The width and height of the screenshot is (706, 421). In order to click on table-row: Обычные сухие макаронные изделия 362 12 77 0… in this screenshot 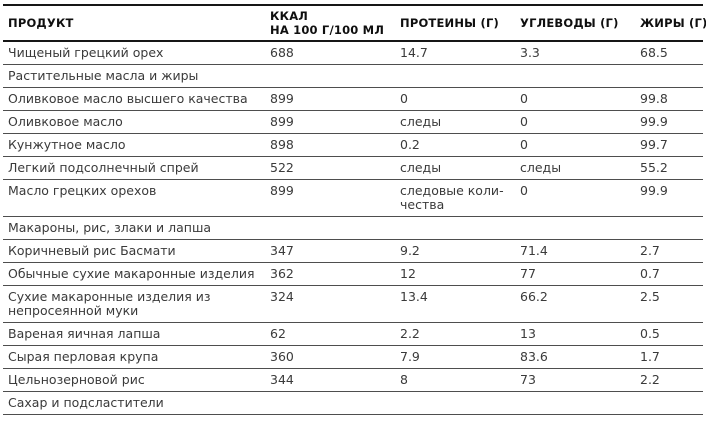, I will do `click(353, 274)`.